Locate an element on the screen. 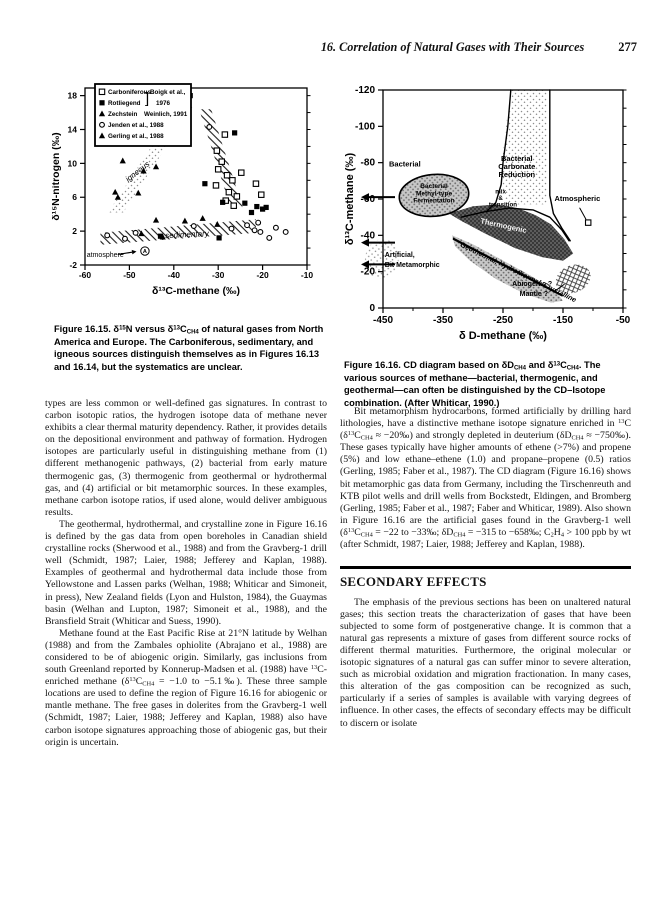  y-axis-label: δ¹⁵N-nitrogen (‰) is located at coordinates (57, 176).